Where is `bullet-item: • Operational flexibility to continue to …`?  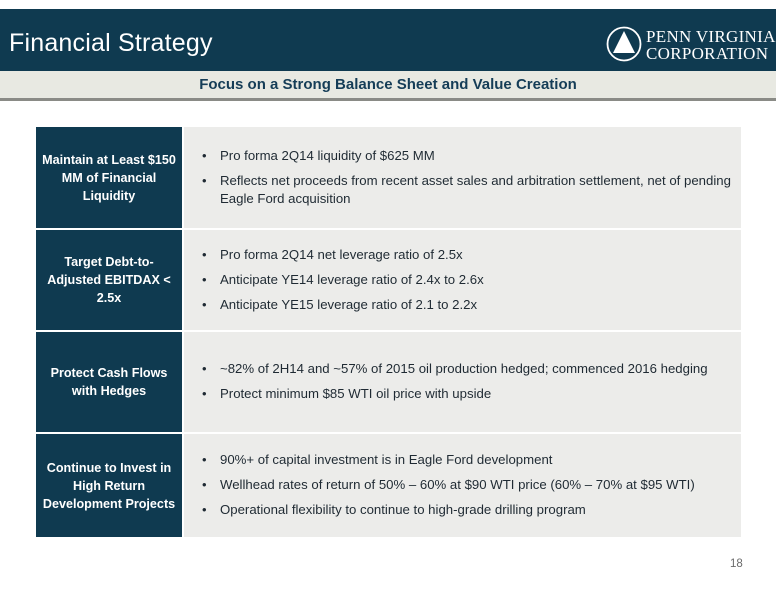
bullet-item: • Operational flexibility to continue to … is located at coordinates (394, 509).